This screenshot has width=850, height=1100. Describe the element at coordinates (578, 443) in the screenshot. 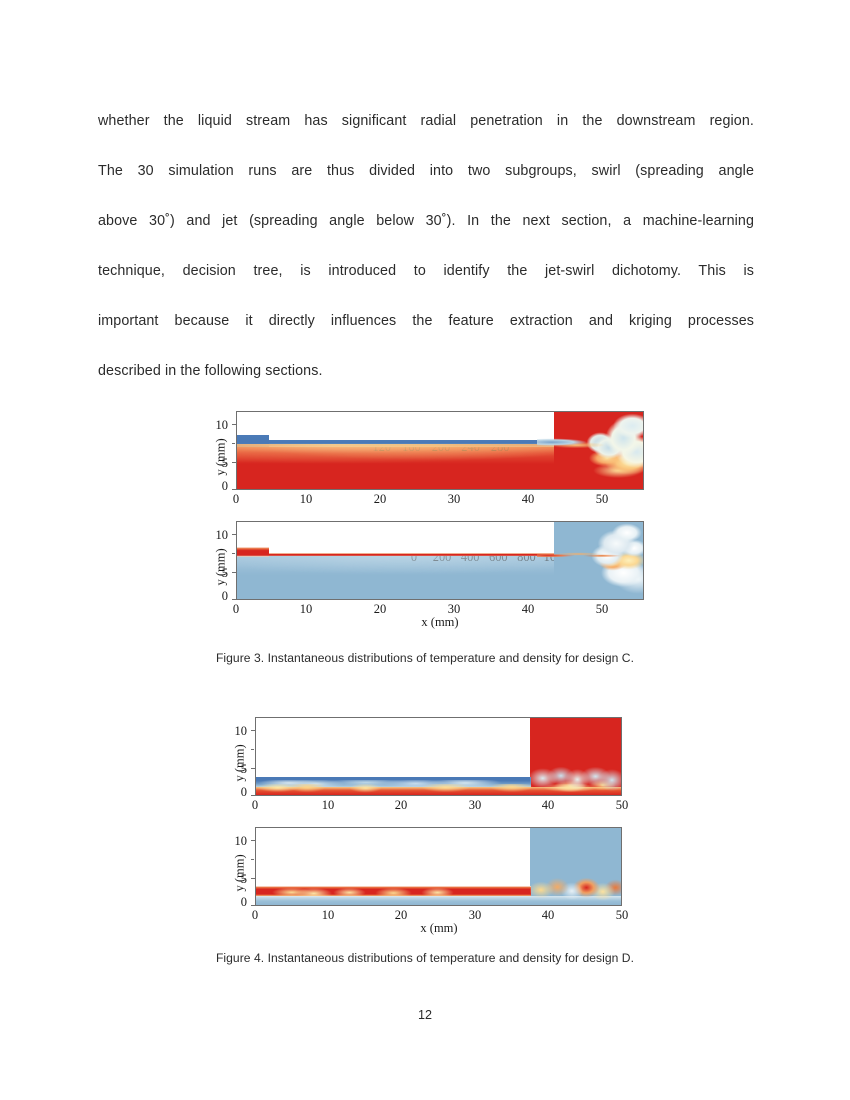

I see `temperature-field-breakup-neck` at that location.